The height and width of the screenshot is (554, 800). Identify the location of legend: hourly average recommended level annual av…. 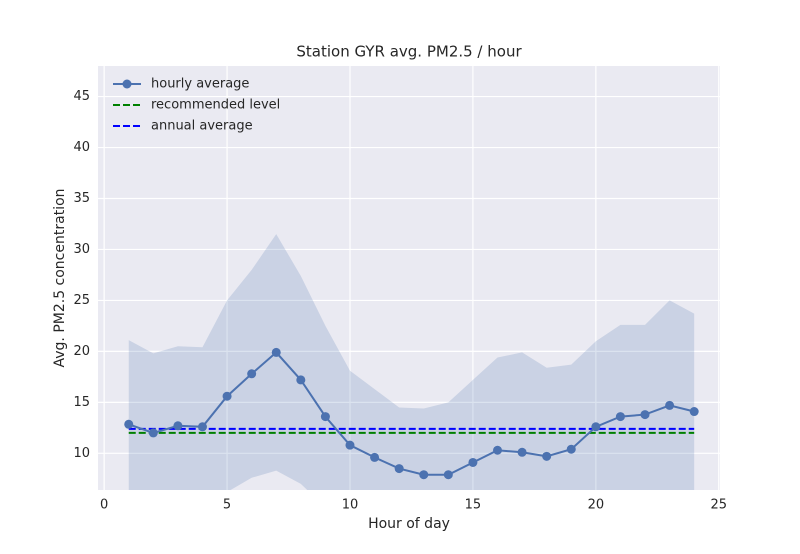
(196, 105).